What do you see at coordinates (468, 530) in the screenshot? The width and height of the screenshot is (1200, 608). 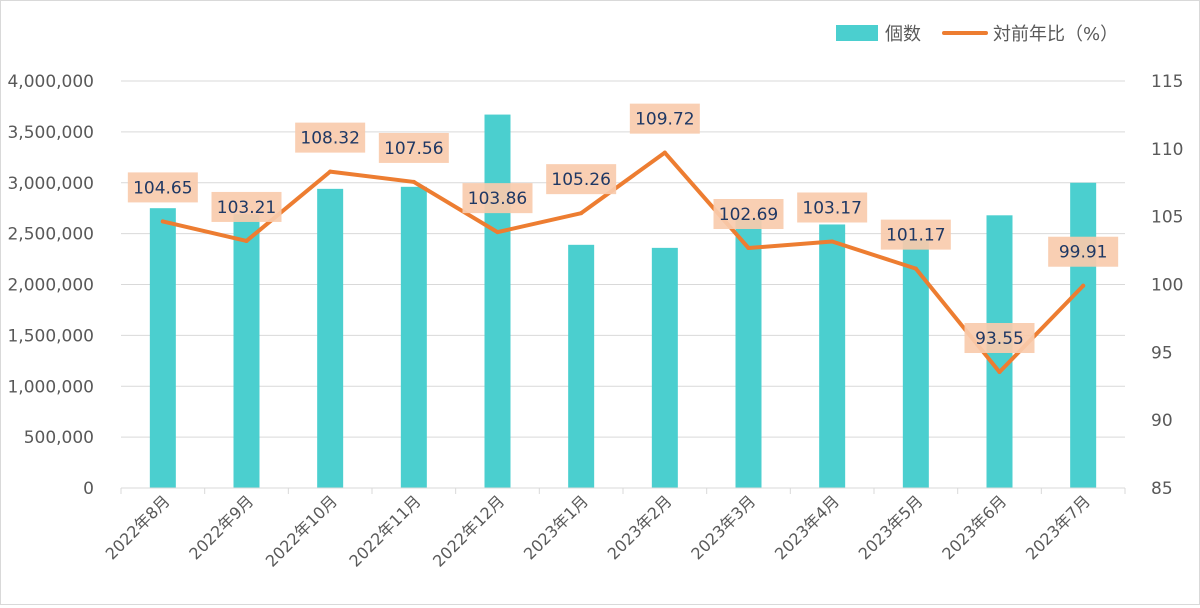 I see `x-tick-label: 2022年12月` at bounding box center [468, 530].